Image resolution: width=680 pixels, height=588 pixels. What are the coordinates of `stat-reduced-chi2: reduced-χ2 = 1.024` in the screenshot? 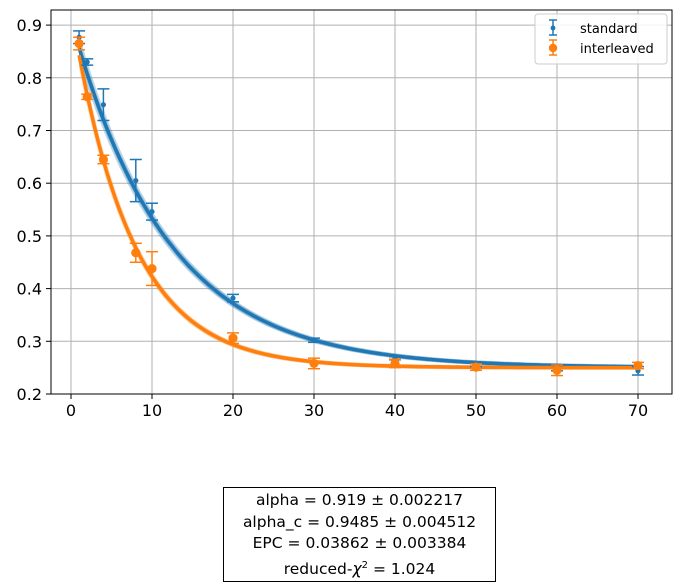 It's located at (359, 568).